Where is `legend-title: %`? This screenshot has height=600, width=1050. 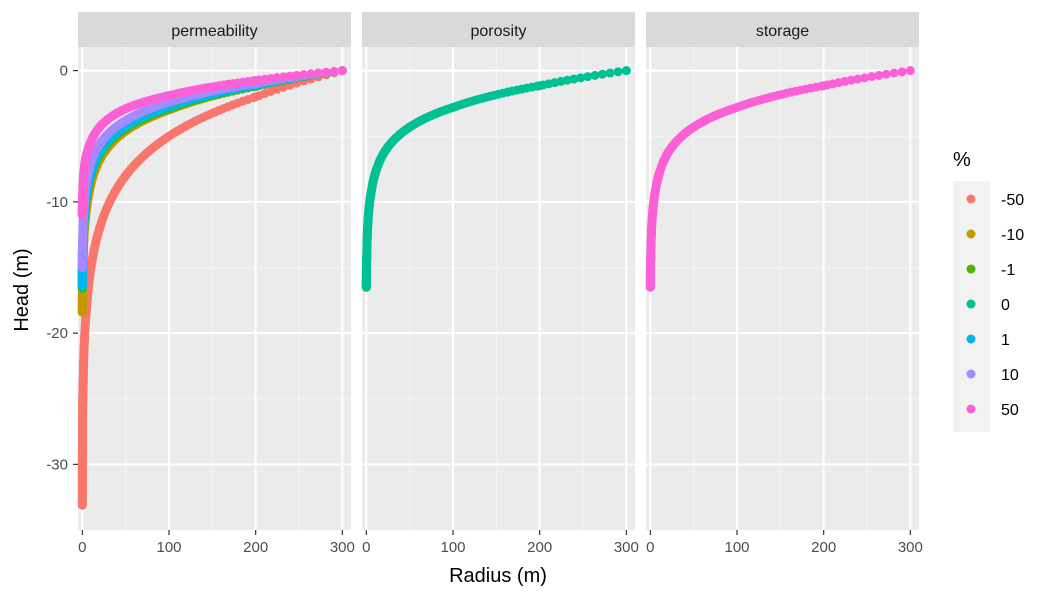 legend-title: % is located at coordinates (962, 160).